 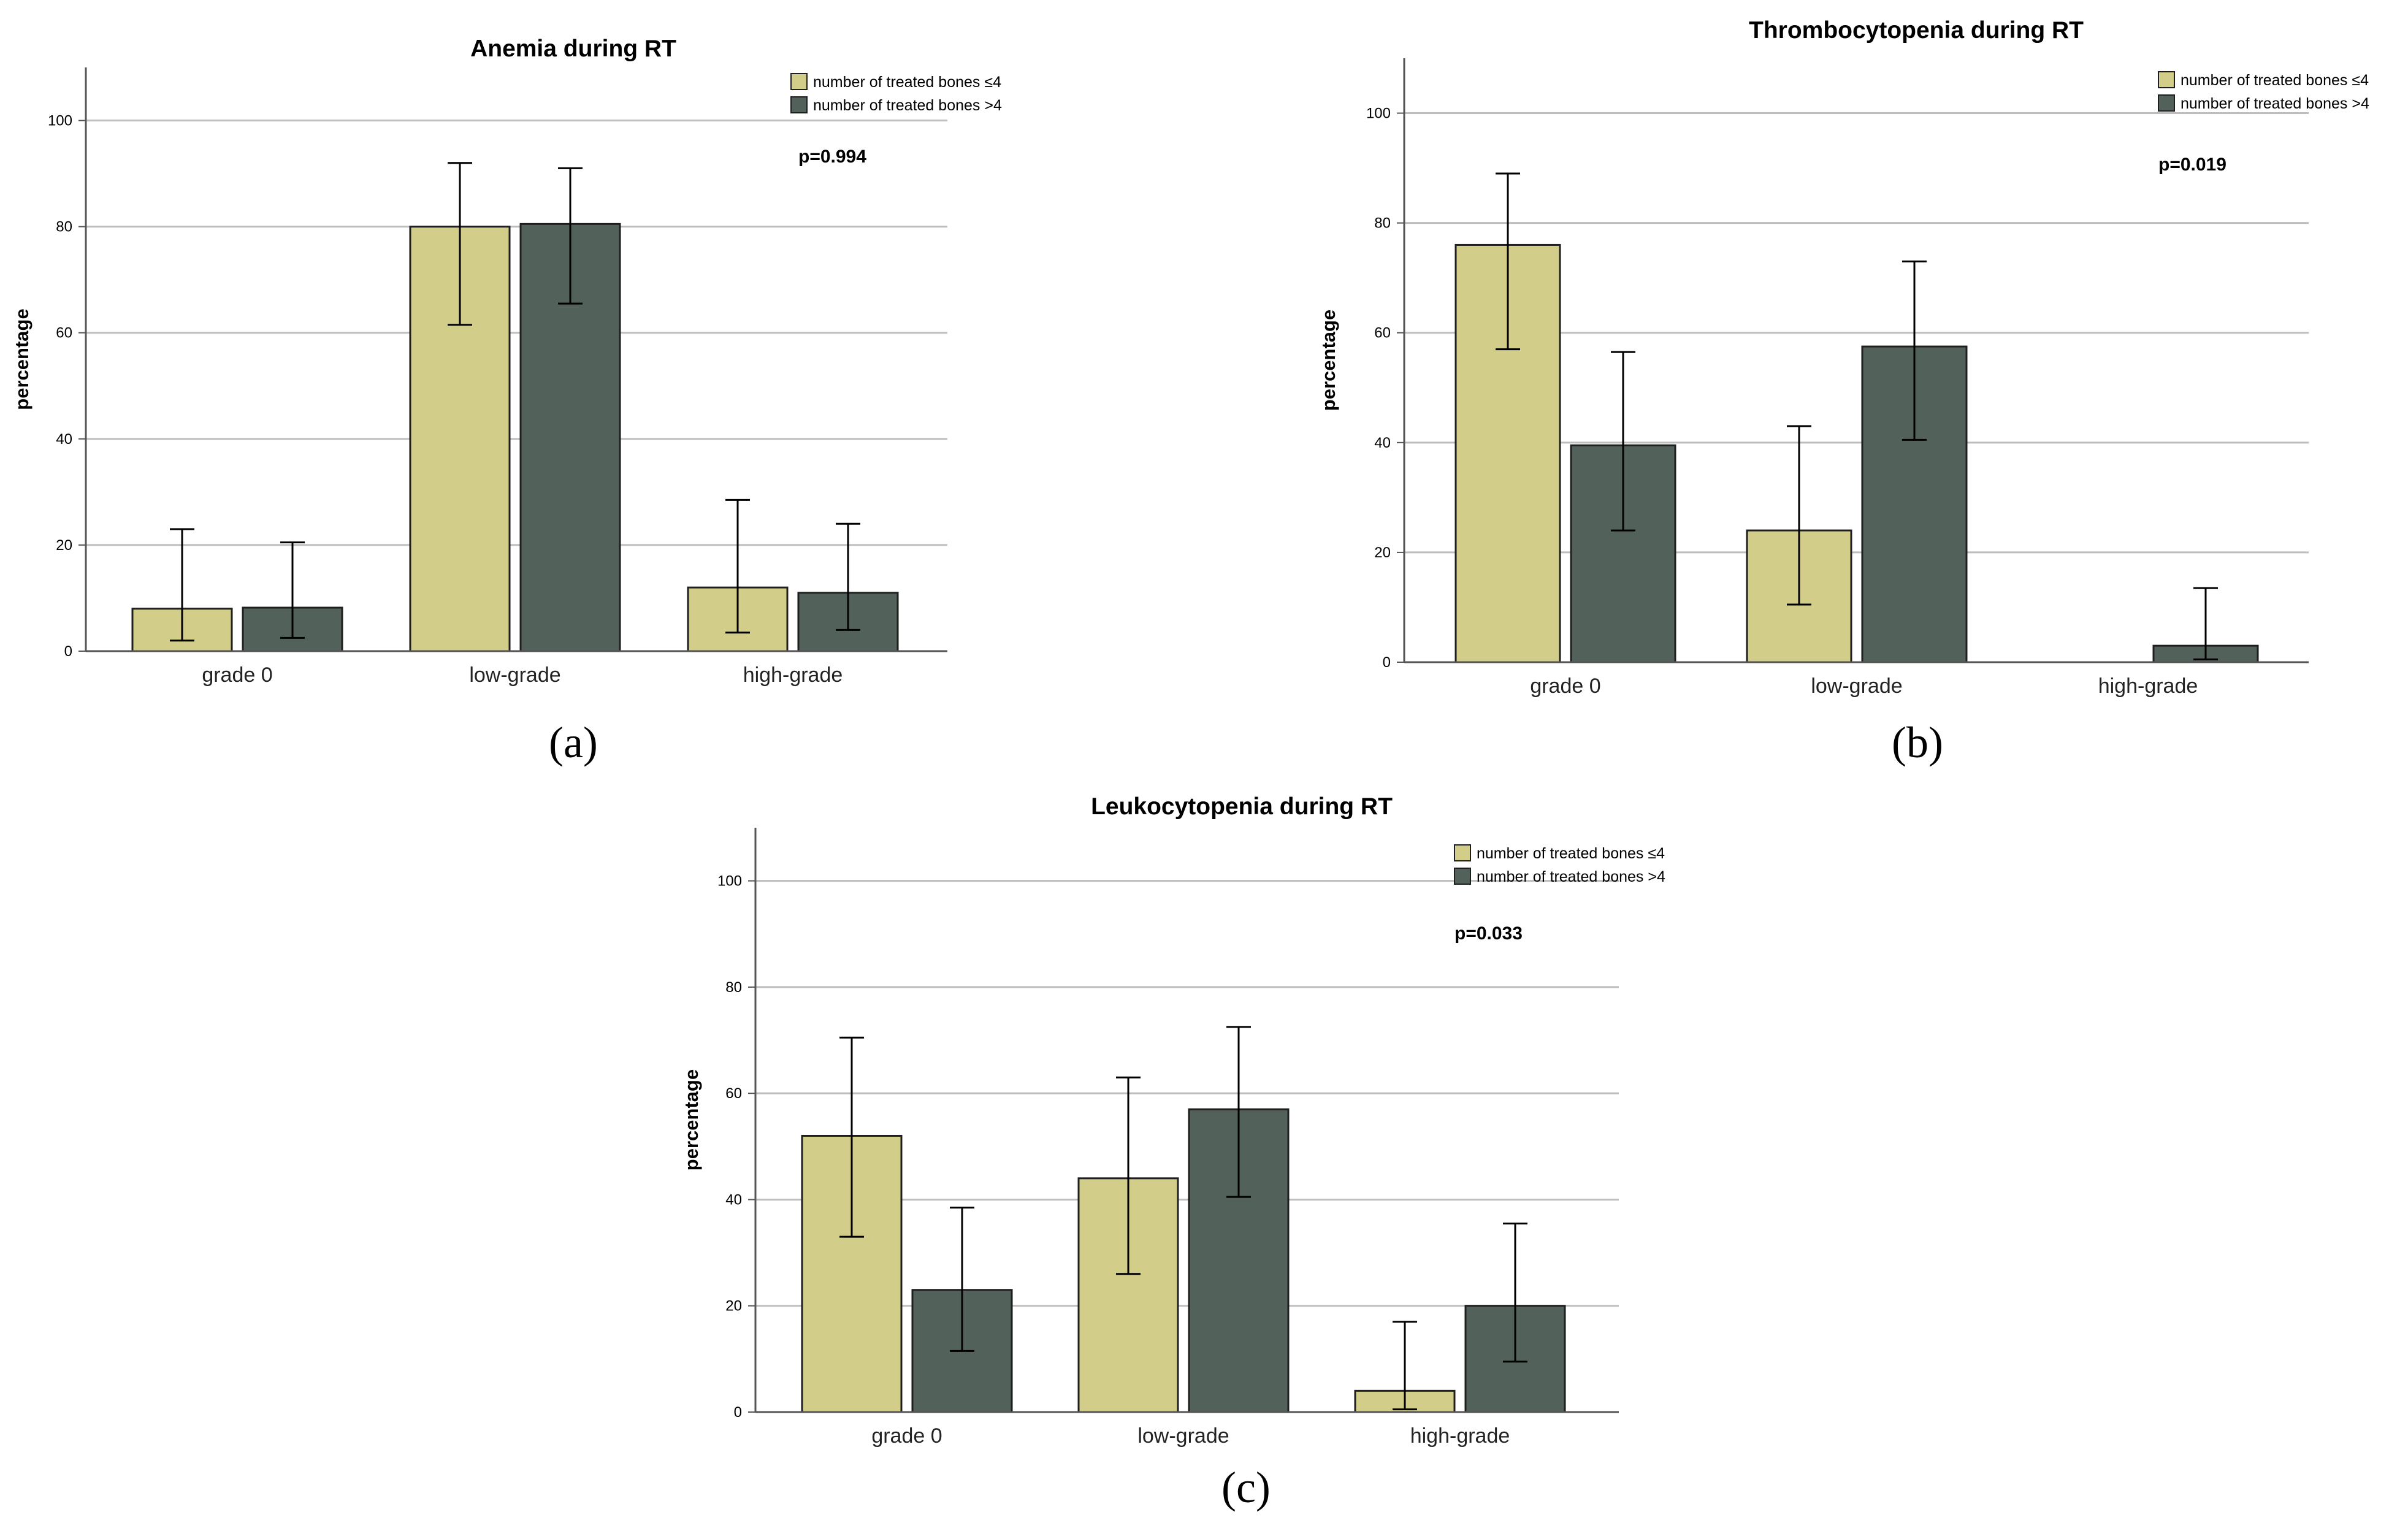 What do you see at coordinates (1246, 1488) in the screenshot?
I see `panel-label-c: (c)` at bounding box center [1246, 1488].